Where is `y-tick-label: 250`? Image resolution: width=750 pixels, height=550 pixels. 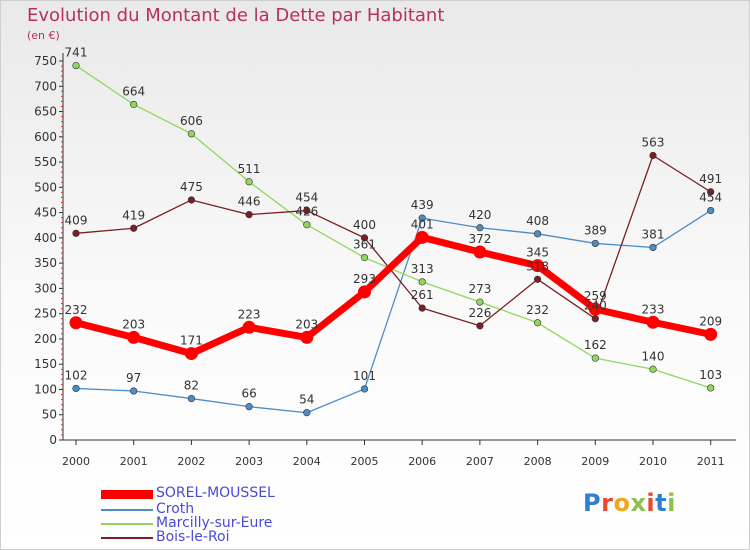 y-tick-label: 250 is located at coordinates (45, 314).